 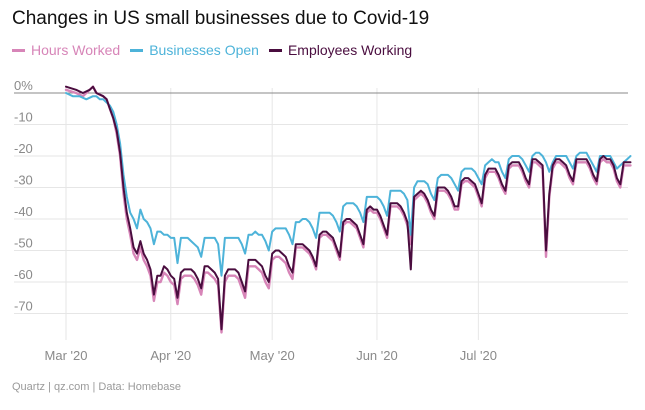 What do you see at coordinates (66, 355) in the screenshot?
I see `x-tick-label: Mar '20` at bounding box center [66, 355].